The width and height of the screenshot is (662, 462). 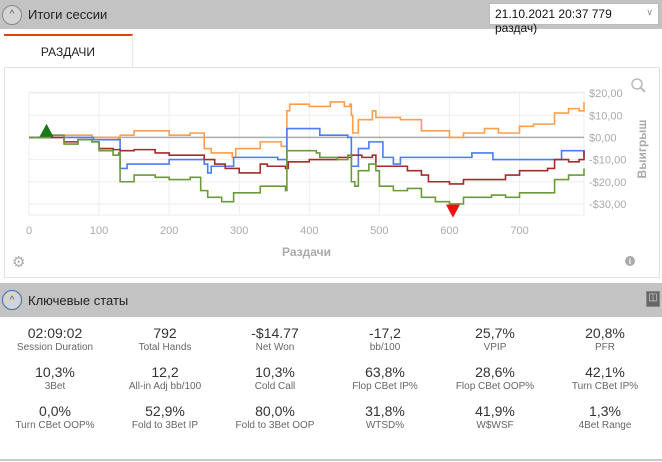 What do you see at coordinates (449, 231) in the screenshot?
I see `x-tick-label: 600` at bounding box center [449, 231].